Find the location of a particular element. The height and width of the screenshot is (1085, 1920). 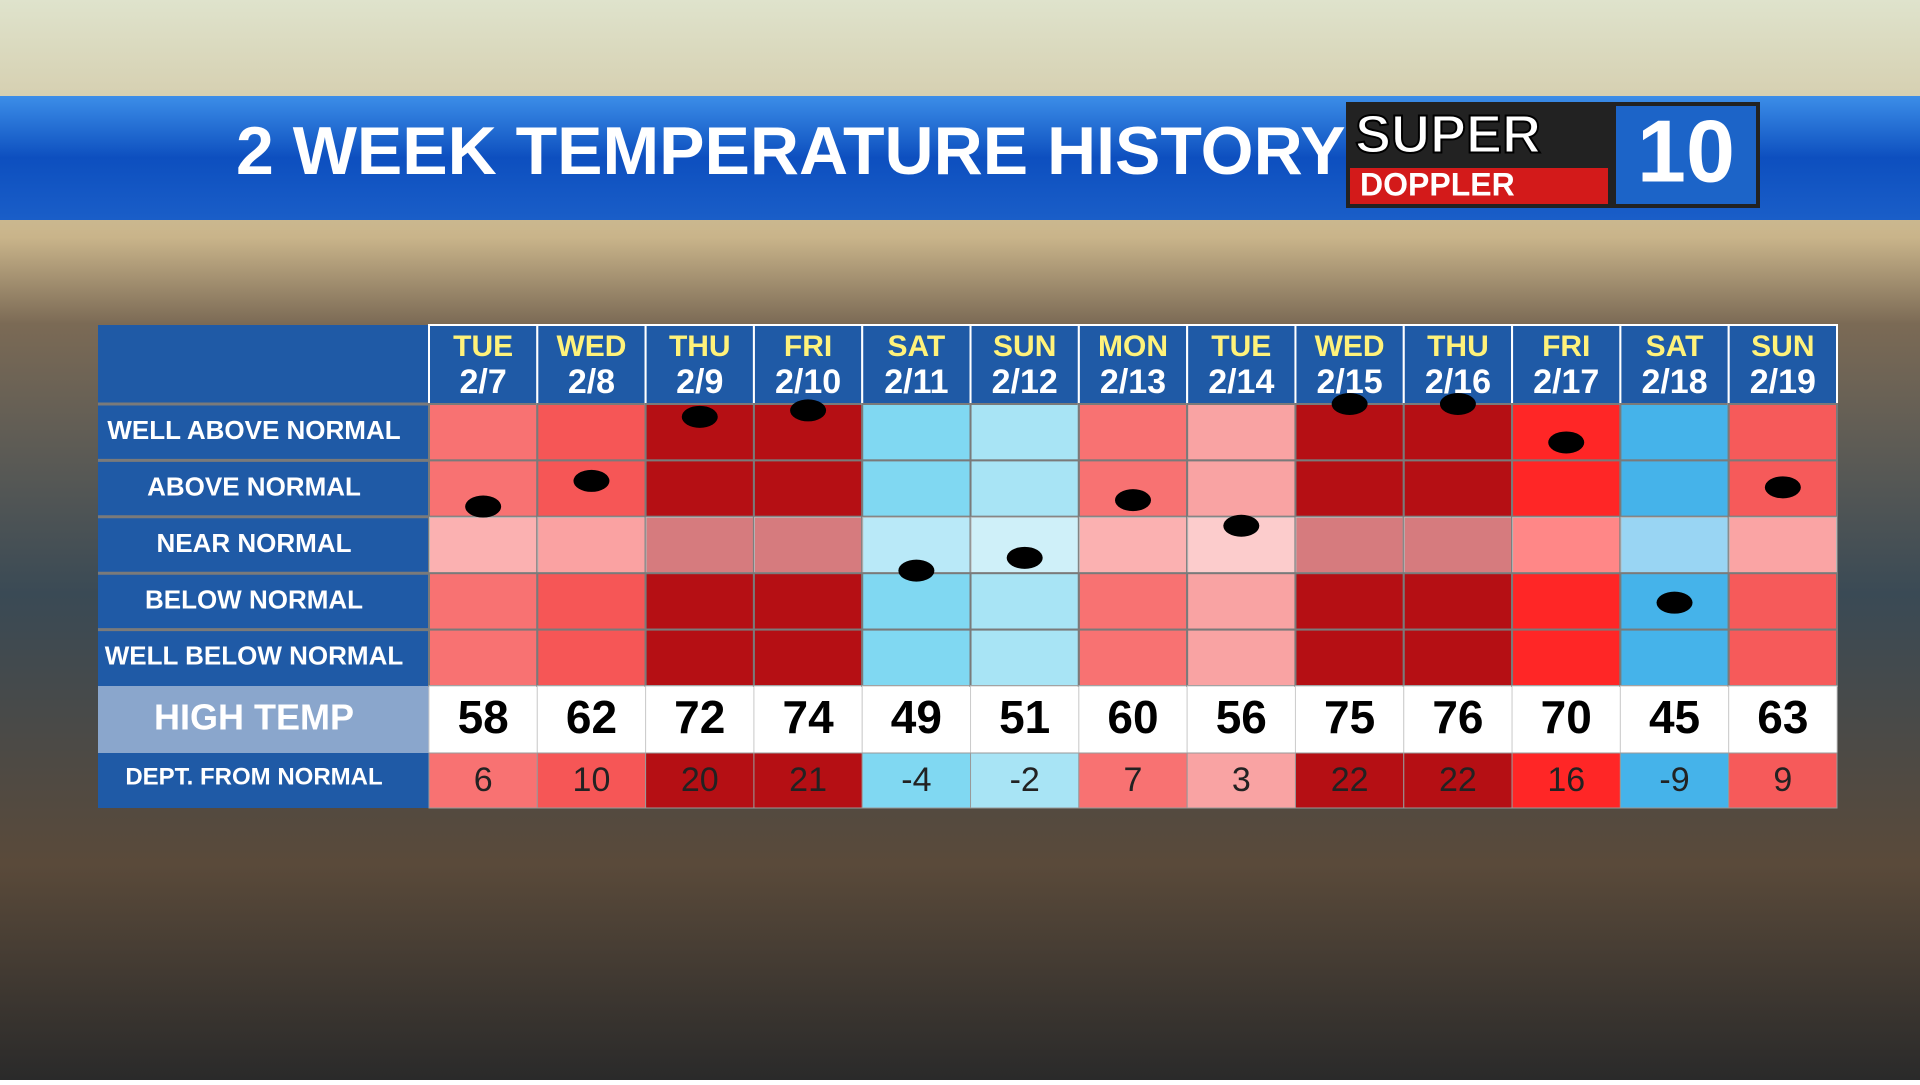

date-label: 2/11 is located at coordinates (916, 382).